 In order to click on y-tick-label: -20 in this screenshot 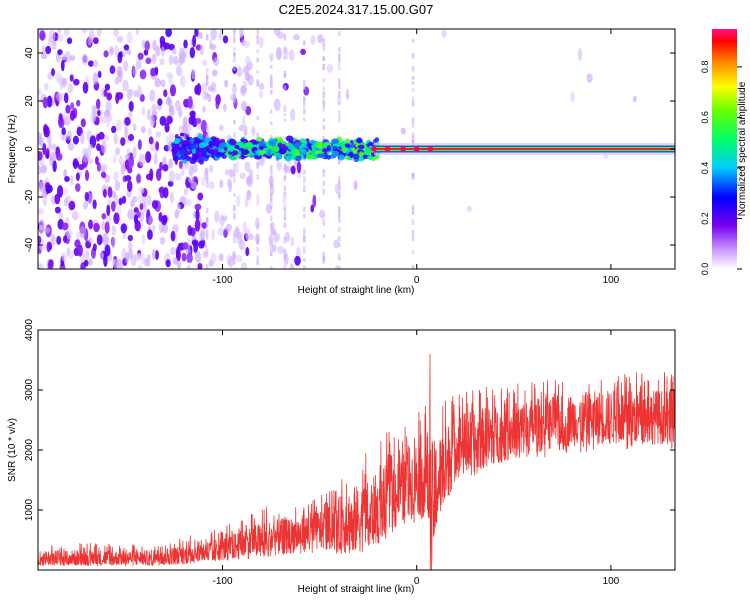, I will do `click(29, 196)`.